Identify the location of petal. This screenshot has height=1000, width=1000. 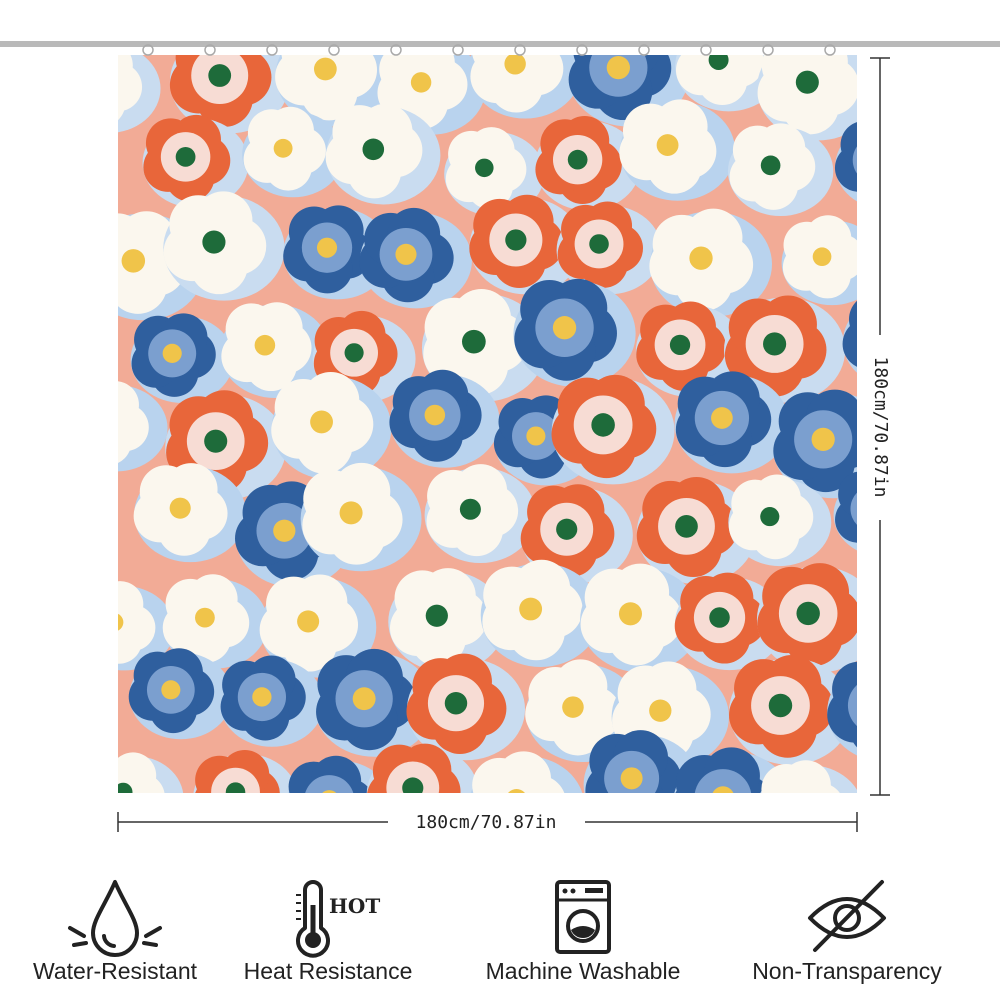
(852, 319).